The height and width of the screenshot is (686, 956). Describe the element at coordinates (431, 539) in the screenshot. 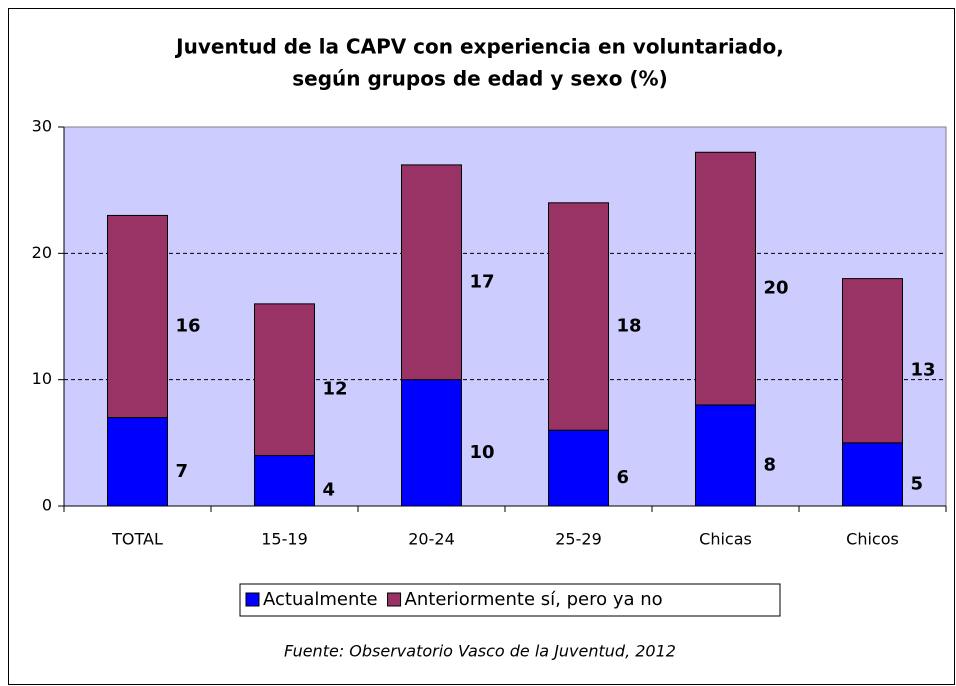

I see `x-tick-label: 20-24` at that location.